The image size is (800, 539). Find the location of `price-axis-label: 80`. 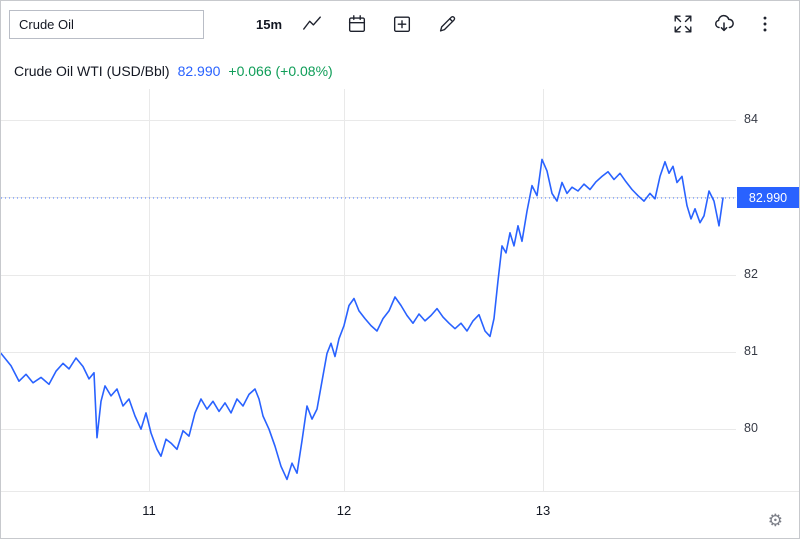

price-axis-label: 80 is located at coordinates (751, 428).